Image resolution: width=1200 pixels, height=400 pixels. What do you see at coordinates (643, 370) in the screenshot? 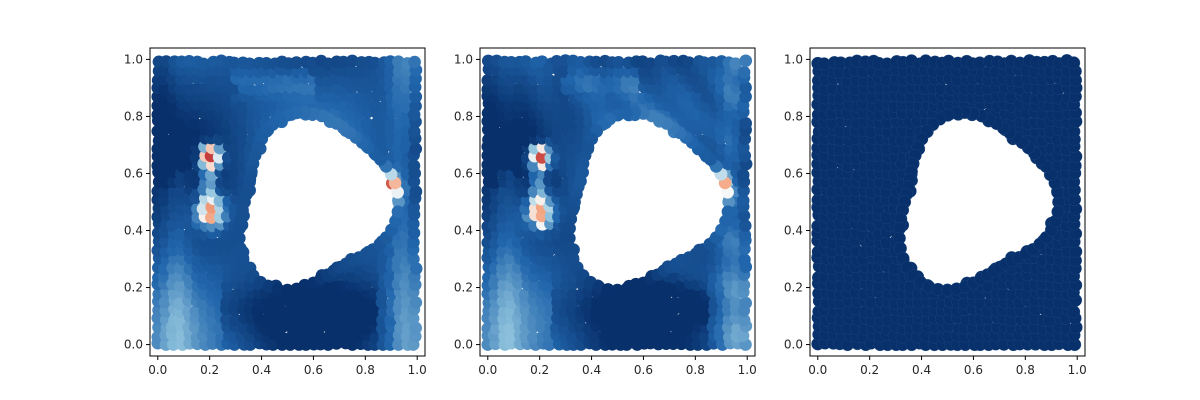
I see `x-tick-label: 0.6` at bounding box center [643, 370].